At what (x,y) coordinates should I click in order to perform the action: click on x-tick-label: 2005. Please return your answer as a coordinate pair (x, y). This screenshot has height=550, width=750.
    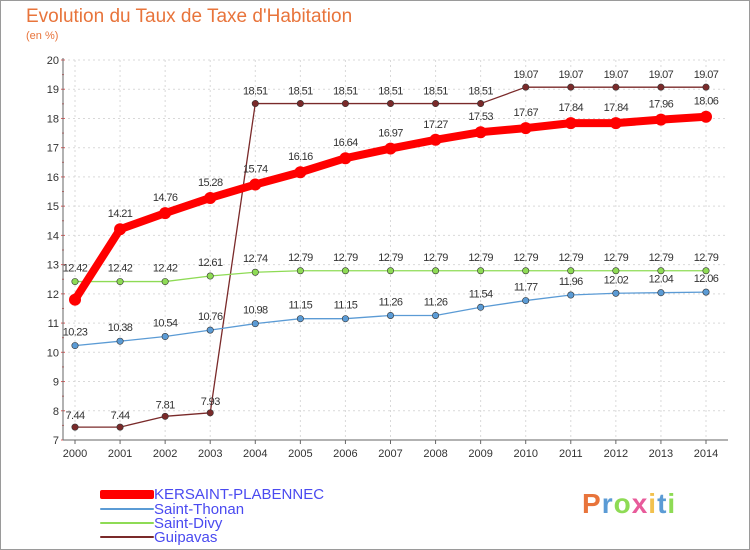
    Looking at the image, I should click on (300, 454).